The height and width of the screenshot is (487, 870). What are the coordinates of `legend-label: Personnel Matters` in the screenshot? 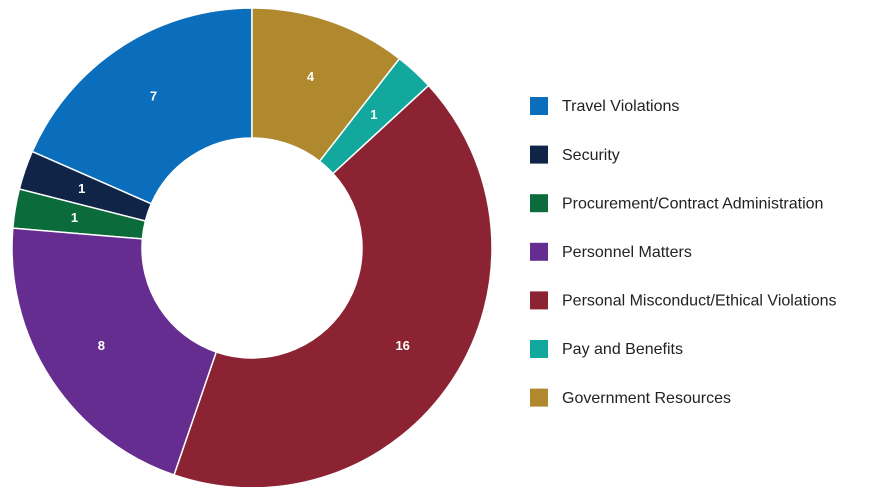 It's located at (627, 252).